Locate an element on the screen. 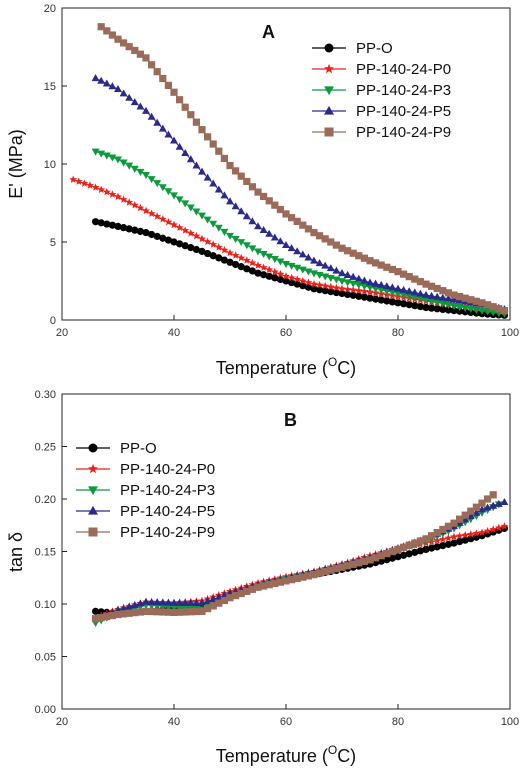  legend-item: PP-O is located at coordinates (116, 448).